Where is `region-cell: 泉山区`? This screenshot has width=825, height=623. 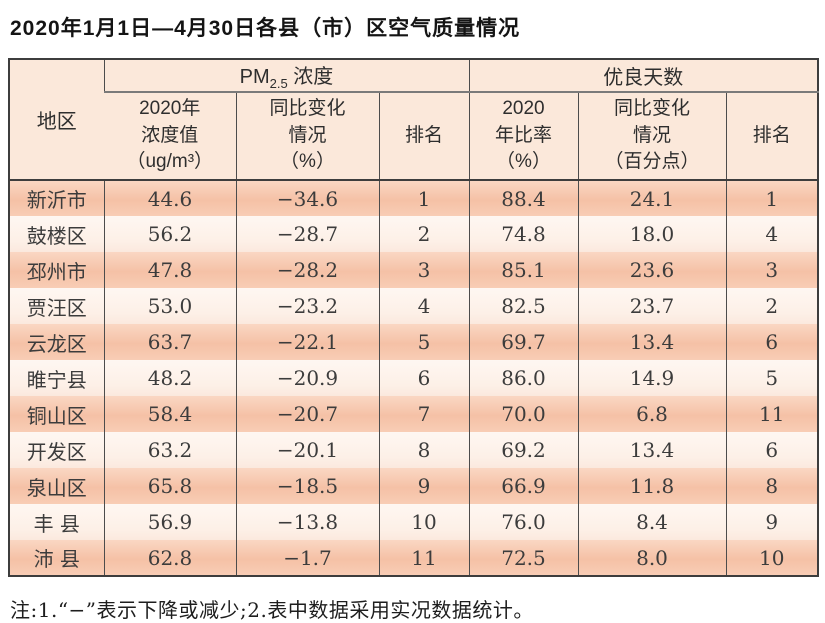 region-cell: 泉山区 is located at coordinates (56, 486).